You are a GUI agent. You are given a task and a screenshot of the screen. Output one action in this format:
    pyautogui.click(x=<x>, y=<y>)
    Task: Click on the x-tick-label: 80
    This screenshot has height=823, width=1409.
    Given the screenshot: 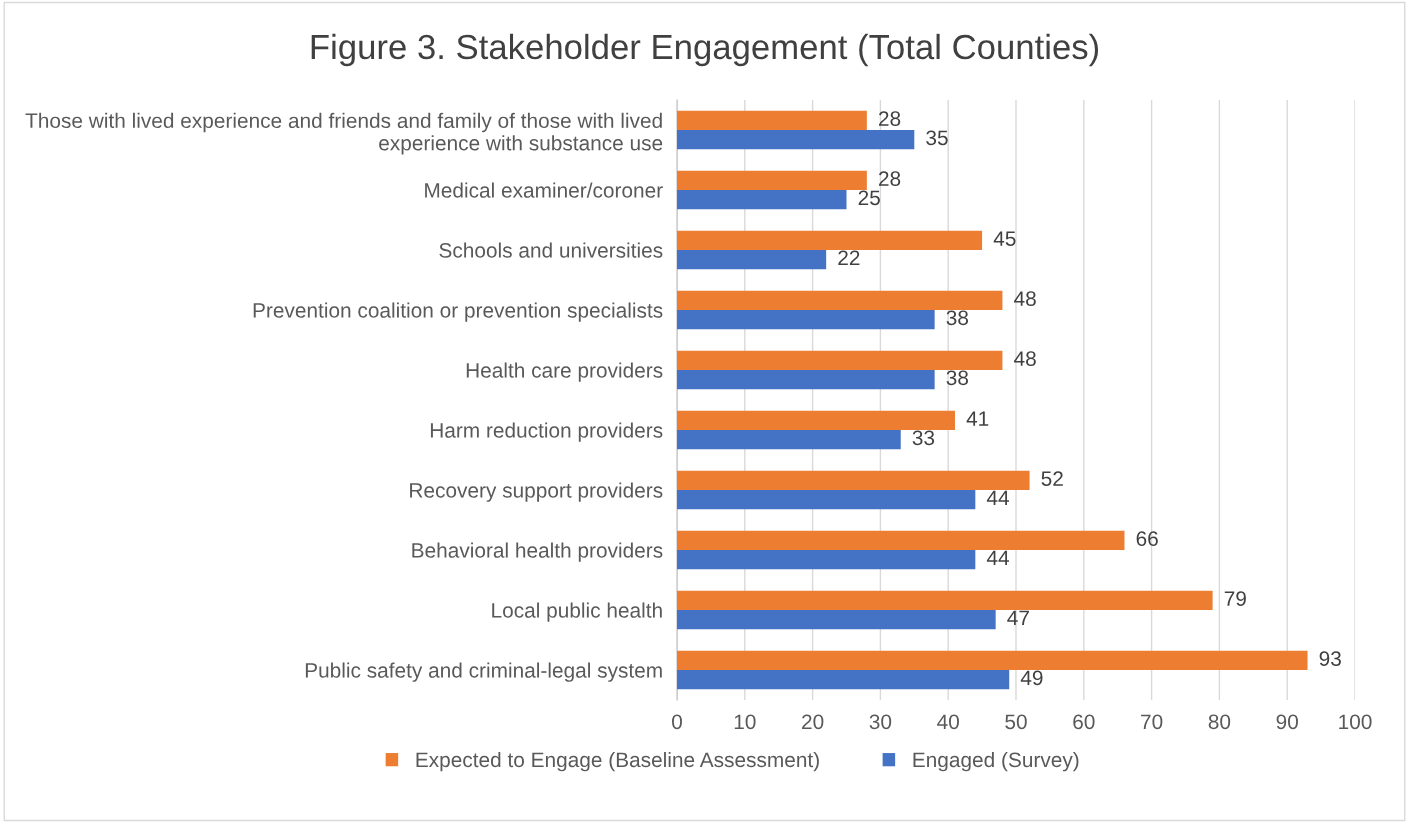 What is the action you would take?
    pyautogui.click(x=1219, y=722)
    